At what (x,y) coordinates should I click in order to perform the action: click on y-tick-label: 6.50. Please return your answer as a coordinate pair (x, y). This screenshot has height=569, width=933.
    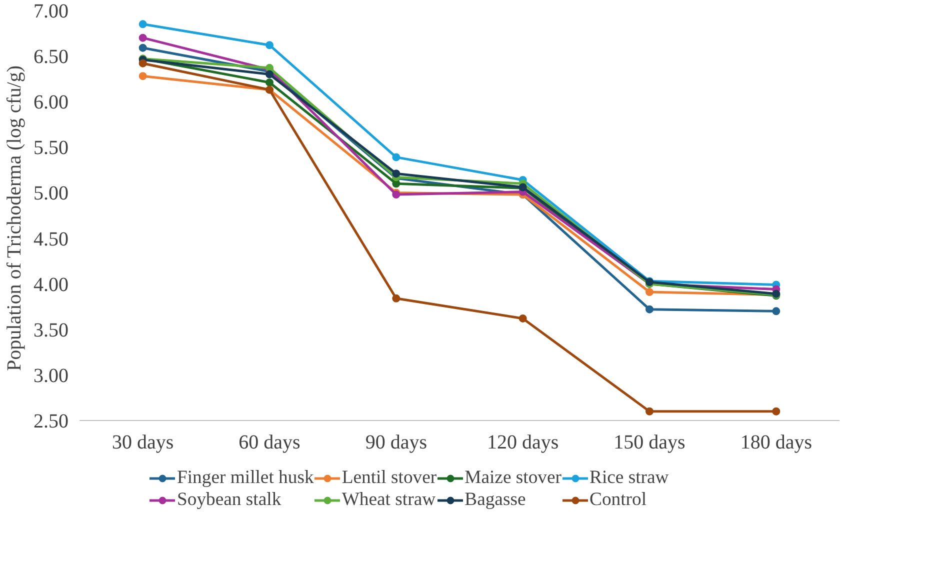
    Looking at the image, I should click on (51, 57).